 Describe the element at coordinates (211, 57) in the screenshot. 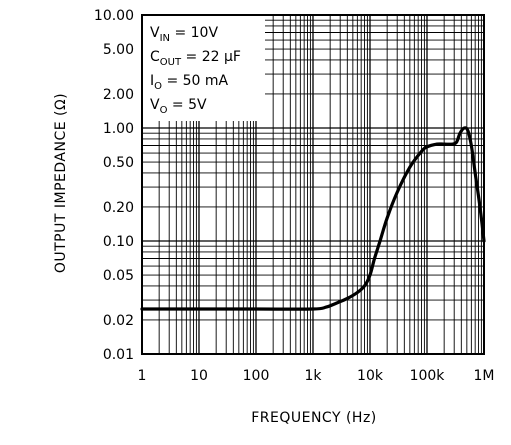

I see `condition-value: = 22 μF` at that location.